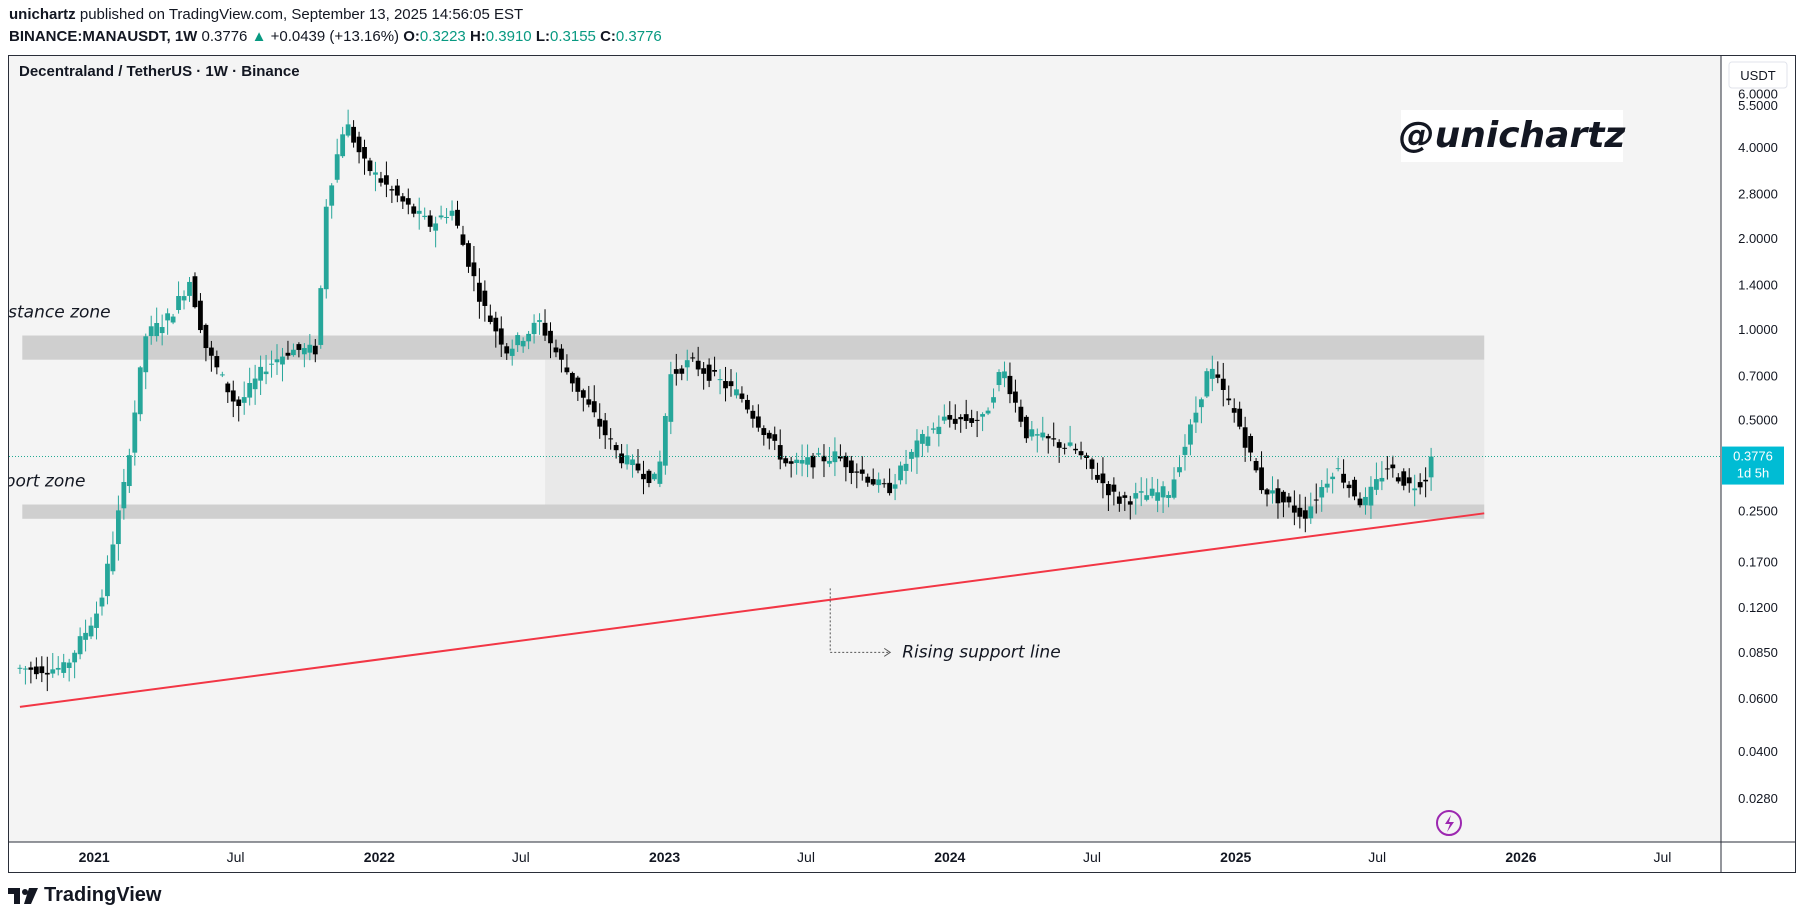  I want to click on author-name: unichartz, so click(42, 14).